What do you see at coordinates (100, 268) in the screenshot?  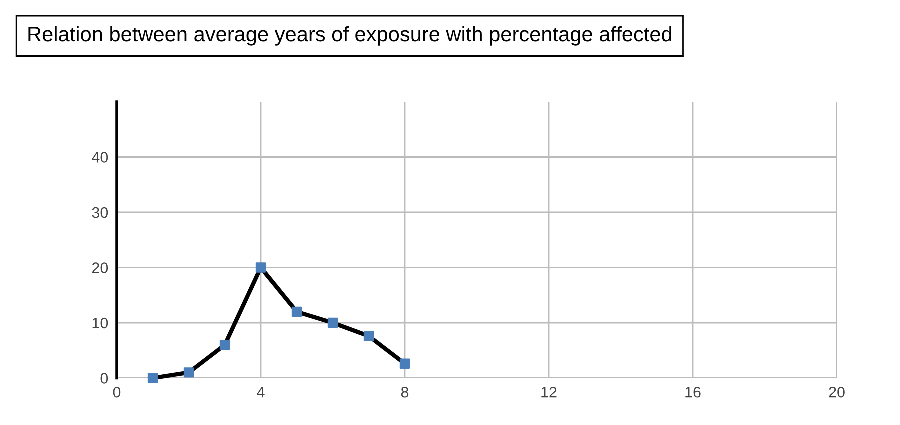 I see `y-tick-label: 20` at bounding box center [100, 268].